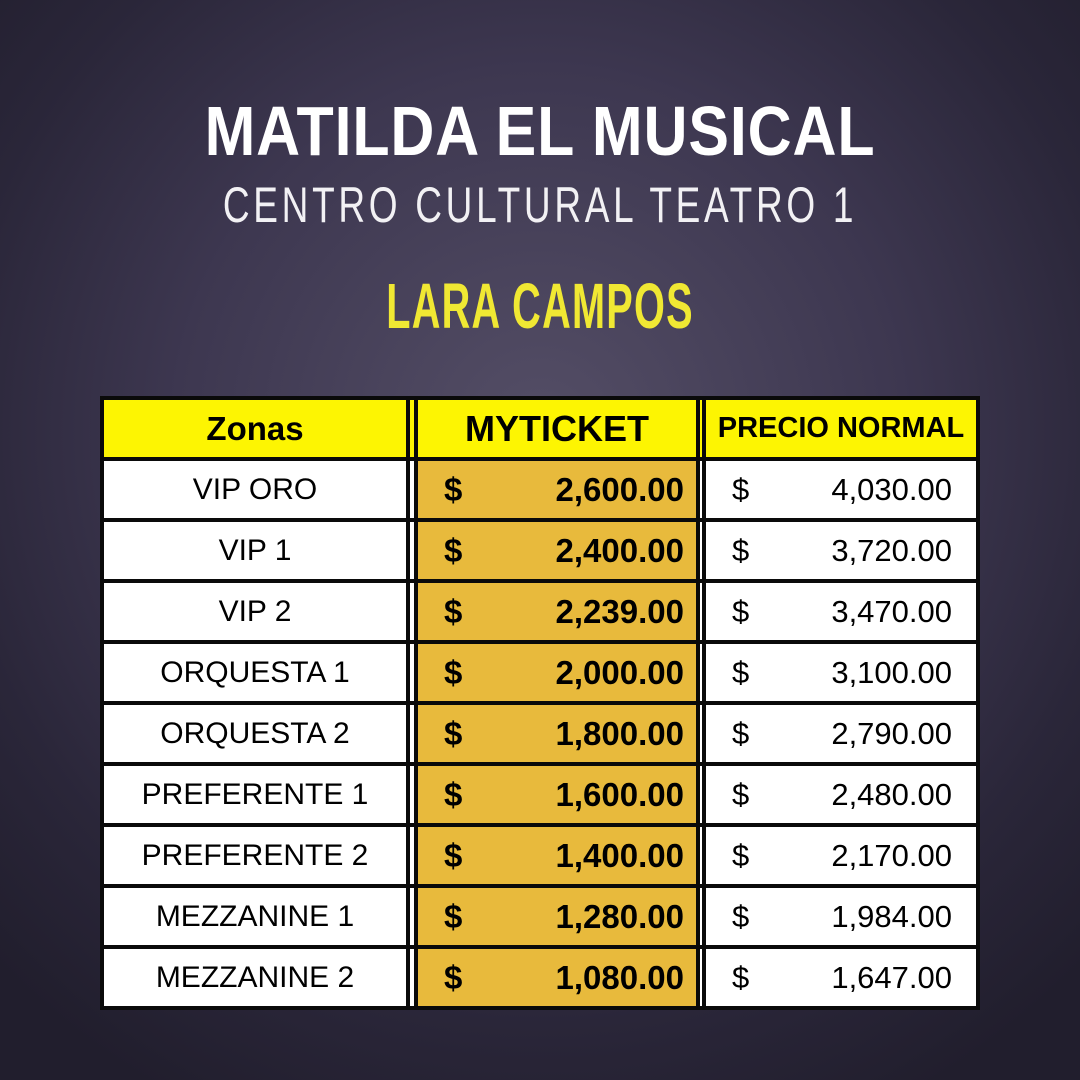 The image size is (1080, 1080). I want to click on myticket-price-cell: $ 1,400.00, so click(557, 855).